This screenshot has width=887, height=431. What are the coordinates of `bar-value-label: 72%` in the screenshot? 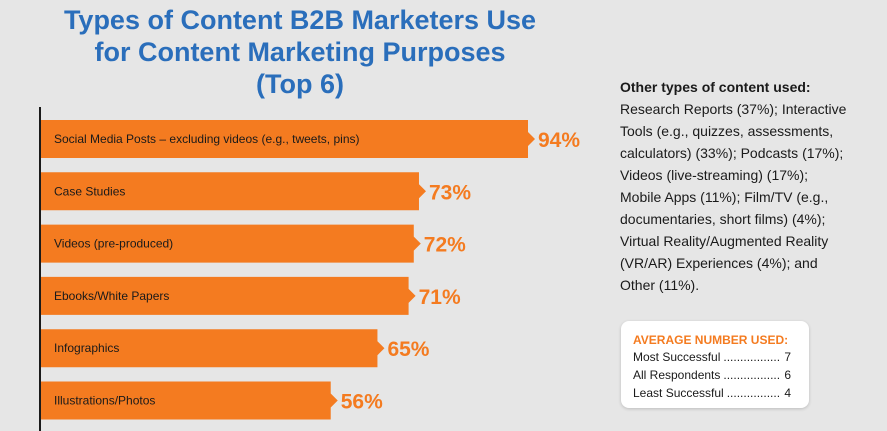 It's located at (445, 245).